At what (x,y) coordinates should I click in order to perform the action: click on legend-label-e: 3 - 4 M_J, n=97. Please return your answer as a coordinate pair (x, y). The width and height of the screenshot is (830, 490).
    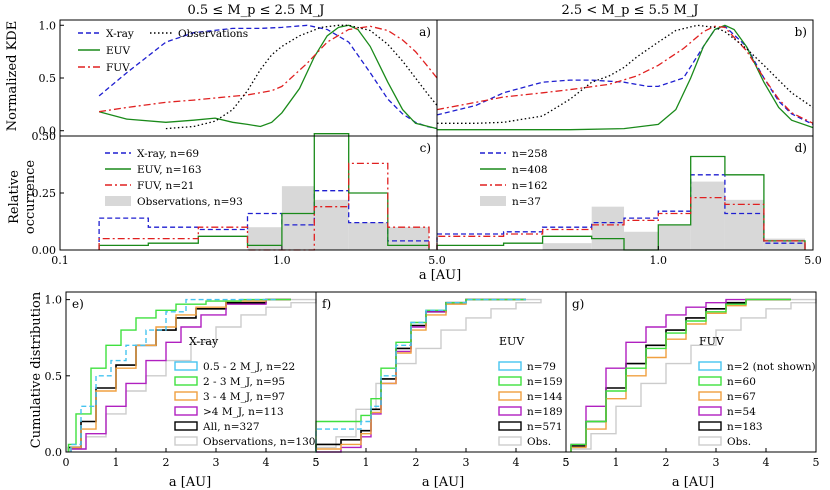
    Looking at the image, I should click on (244, 397).